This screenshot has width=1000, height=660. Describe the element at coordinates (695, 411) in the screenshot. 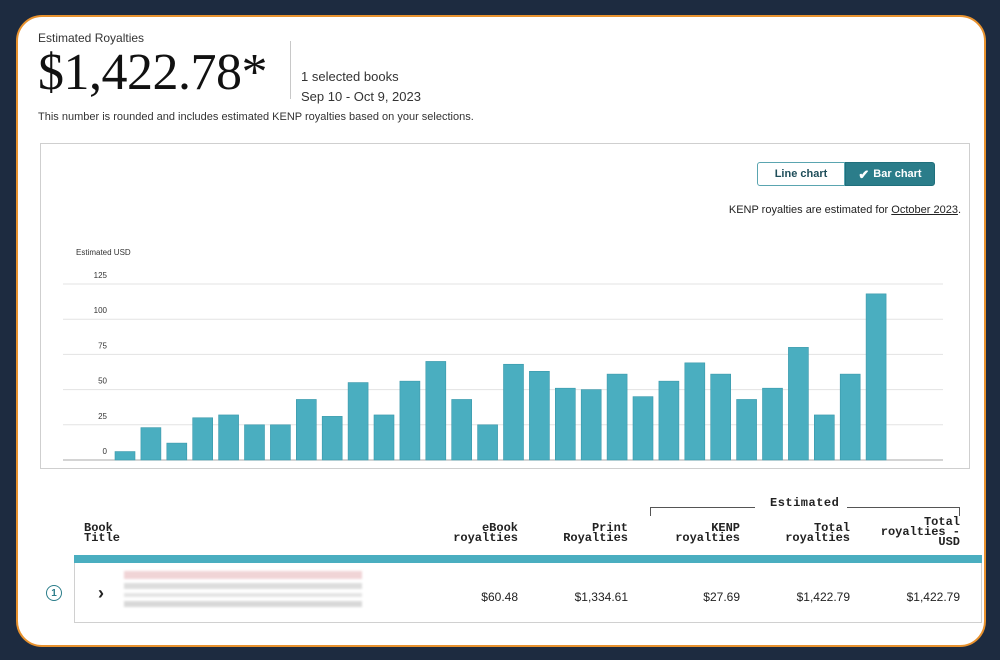

I see `bar-02-oct` at that location.